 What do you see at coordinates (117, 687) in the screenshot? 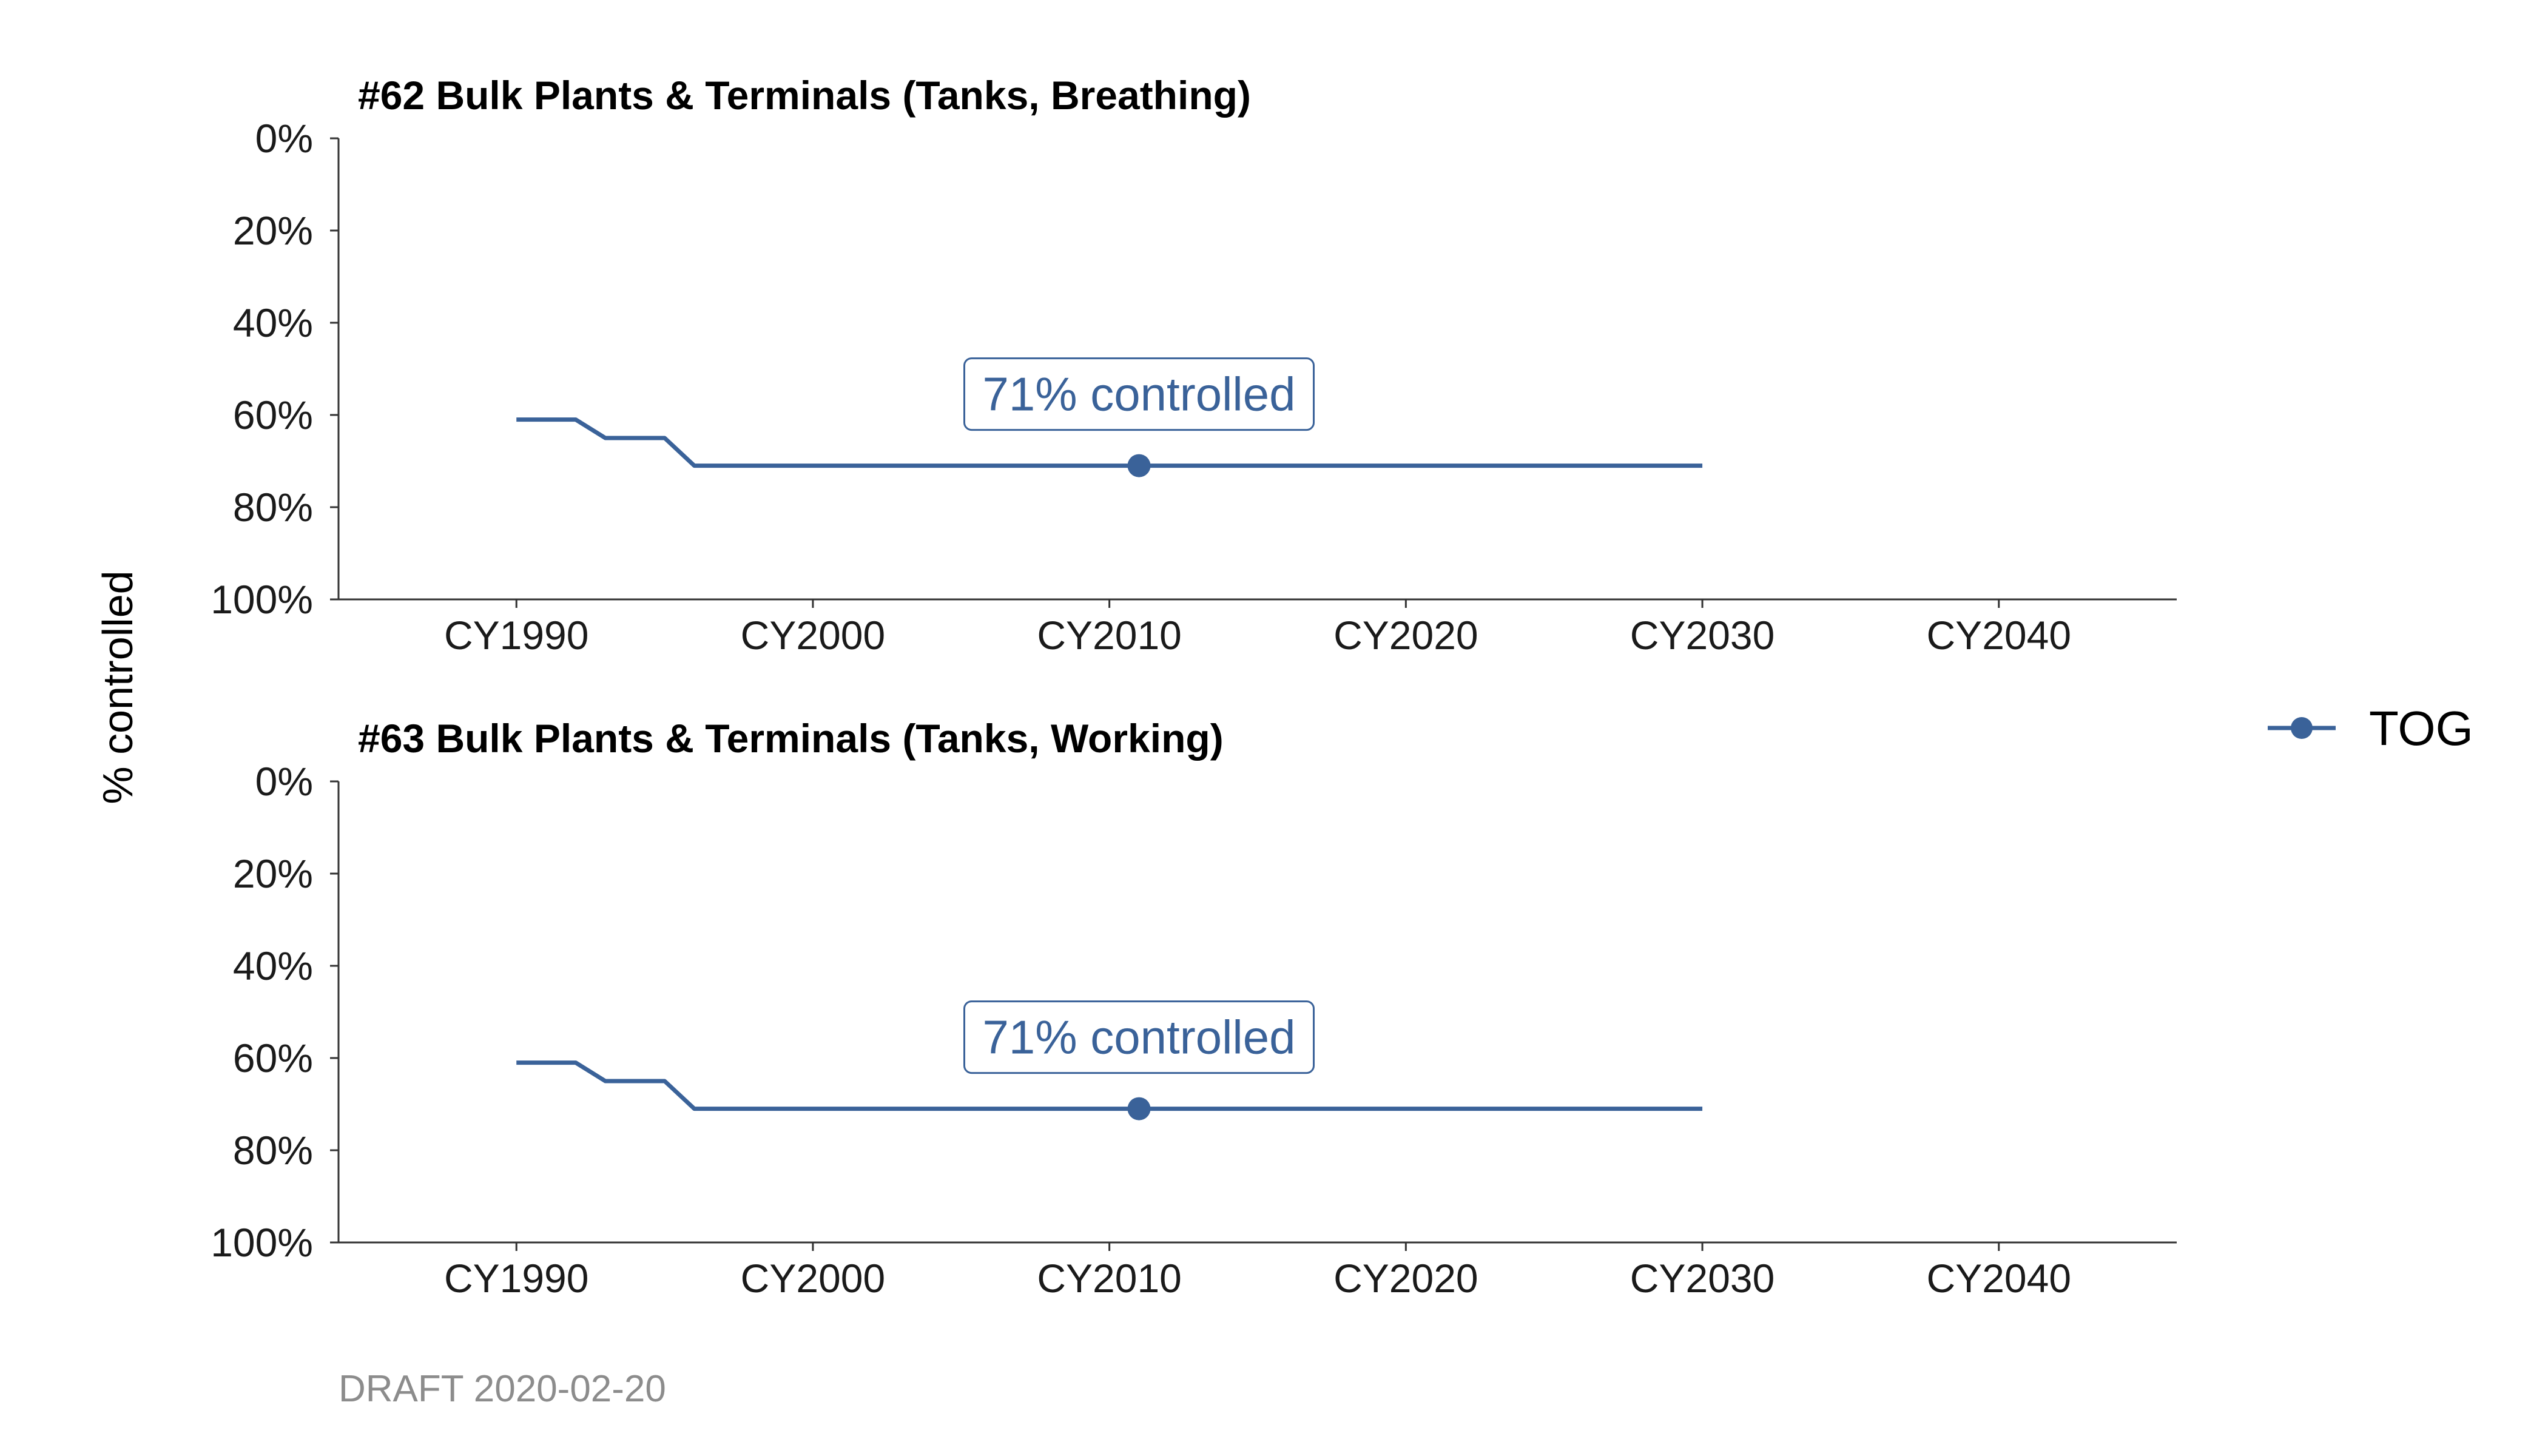
I see `y-axis-label: % controlled` at bounding box center [117, 687].